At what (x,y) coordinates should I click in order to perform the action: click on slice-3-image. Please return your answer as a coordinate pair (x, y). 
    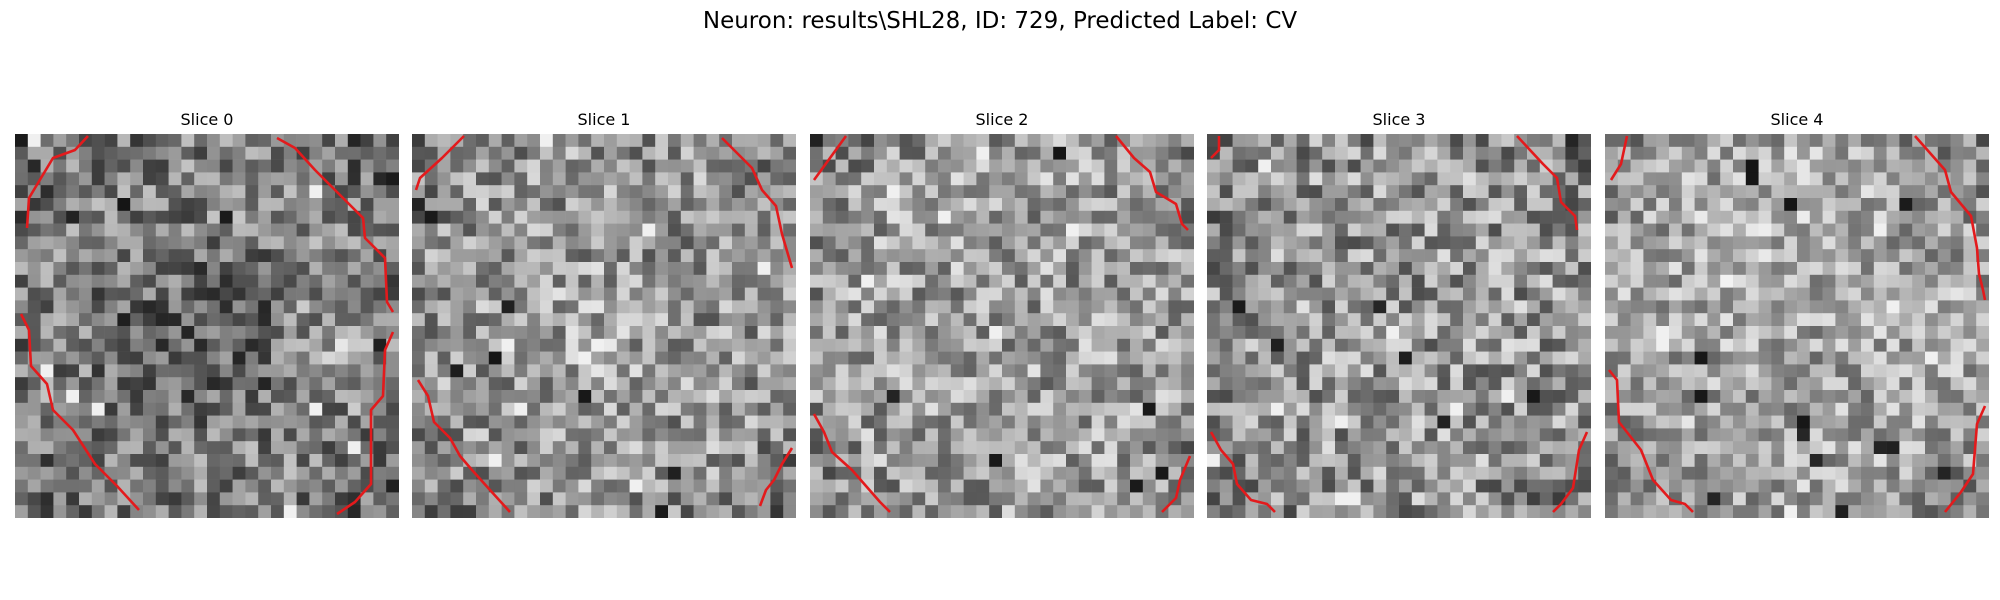
    Looking at the image, I should click on (1399, 326).